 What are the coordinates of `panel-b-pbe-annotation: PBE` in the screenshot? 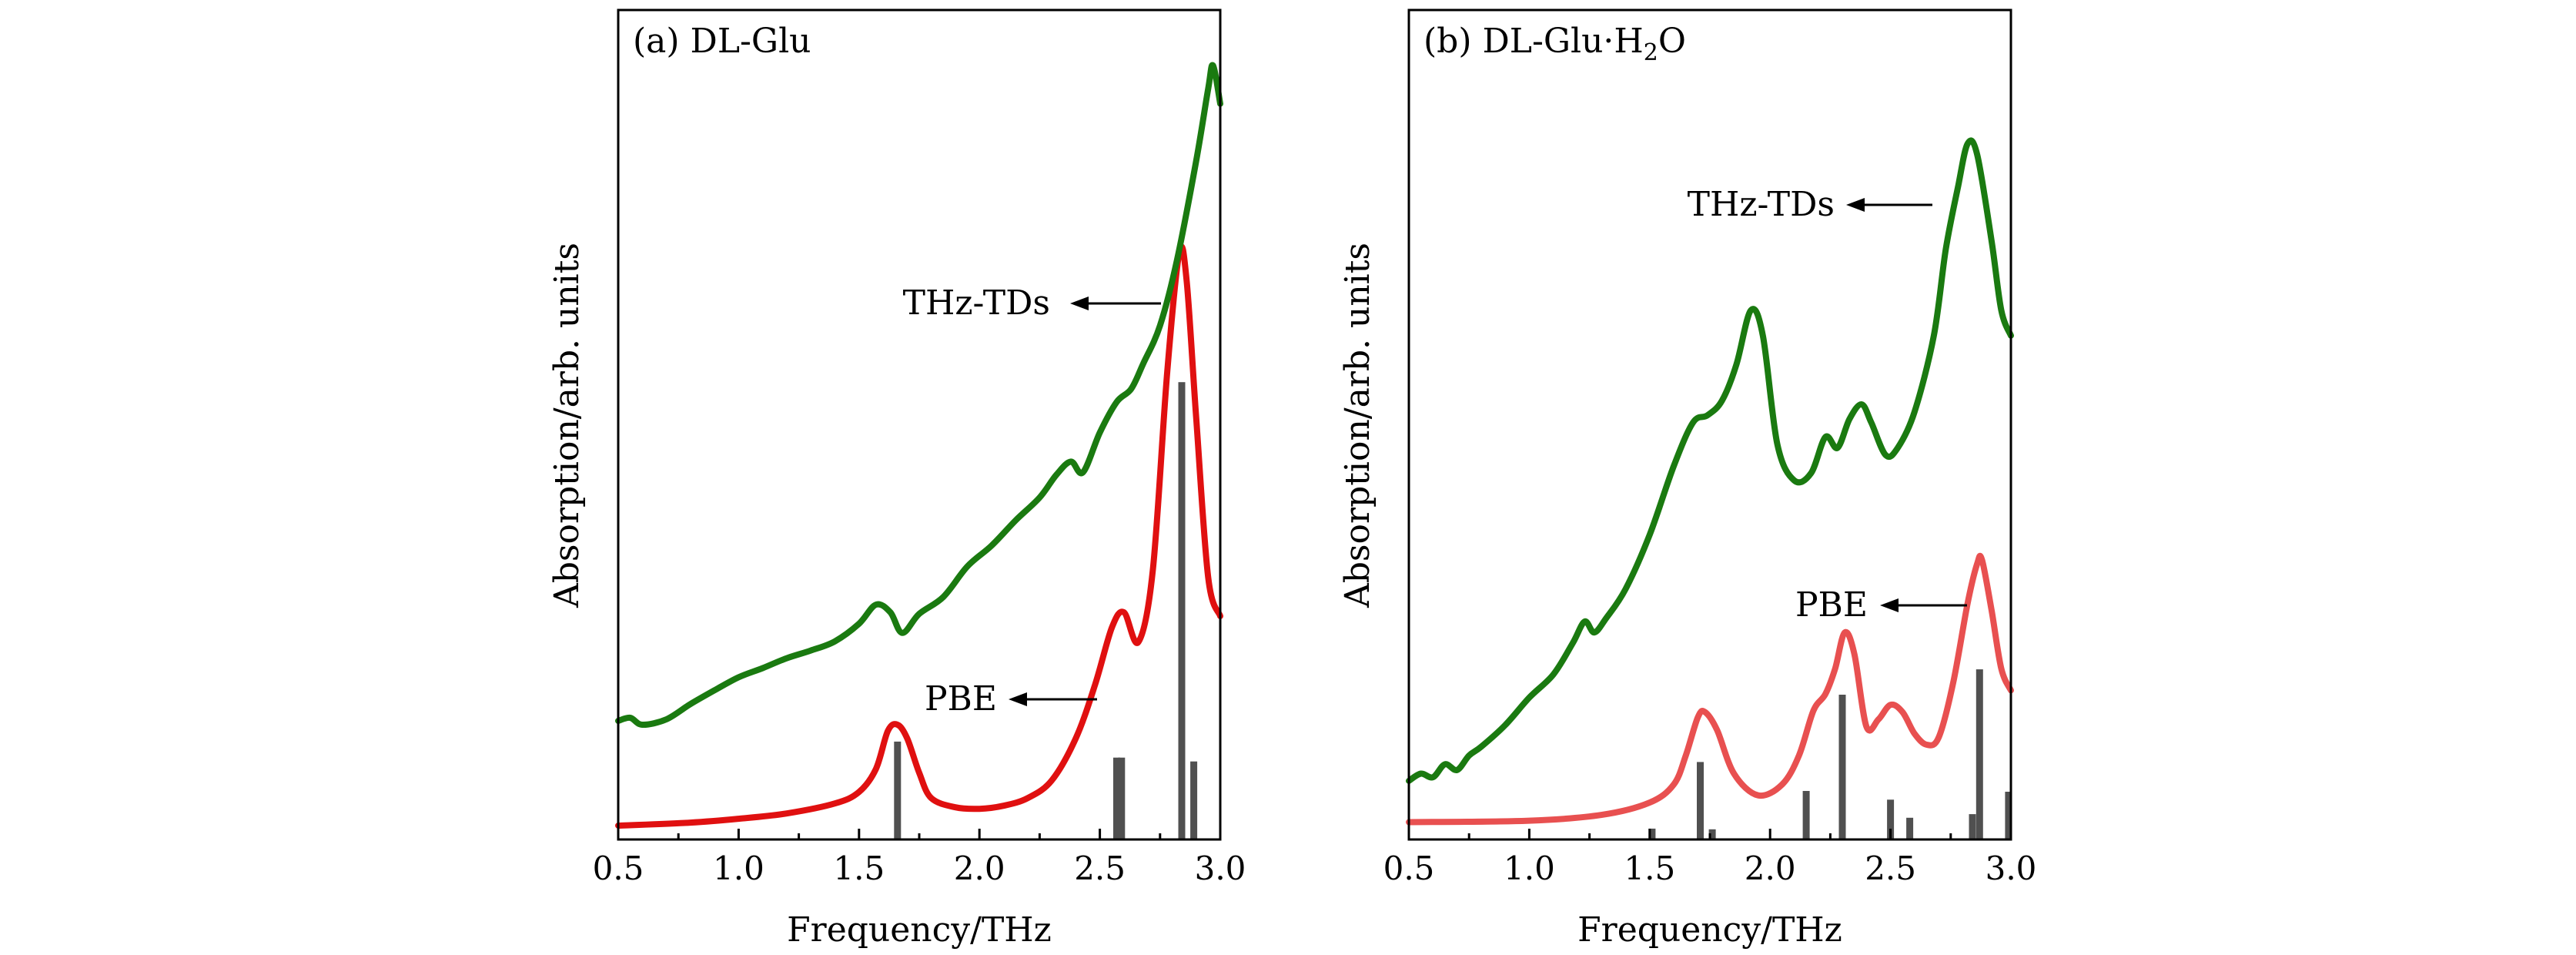 It's located at (1881, 605).